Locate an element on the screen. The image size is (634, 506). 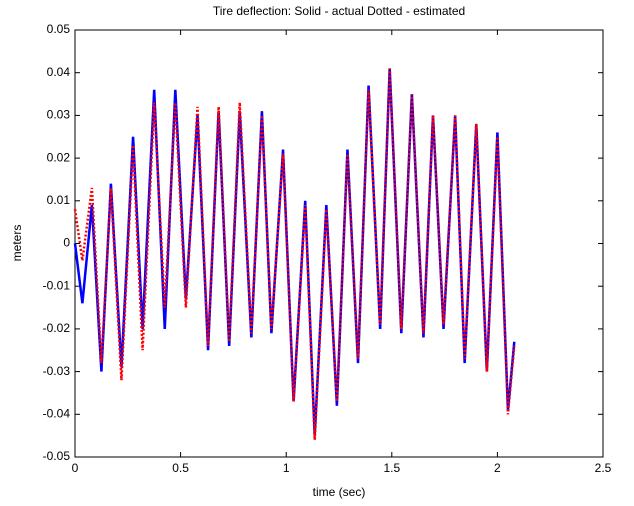
y-tick-label: -0.04 is located at coordinates (57, 413).